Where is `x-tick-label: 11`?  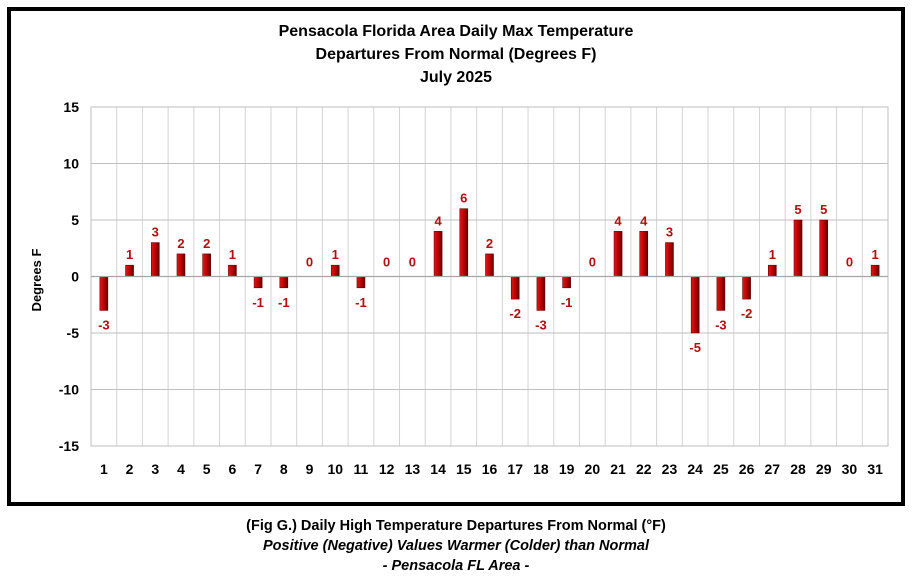
x-tick-label: 11 is located at coordinates (361, 469).